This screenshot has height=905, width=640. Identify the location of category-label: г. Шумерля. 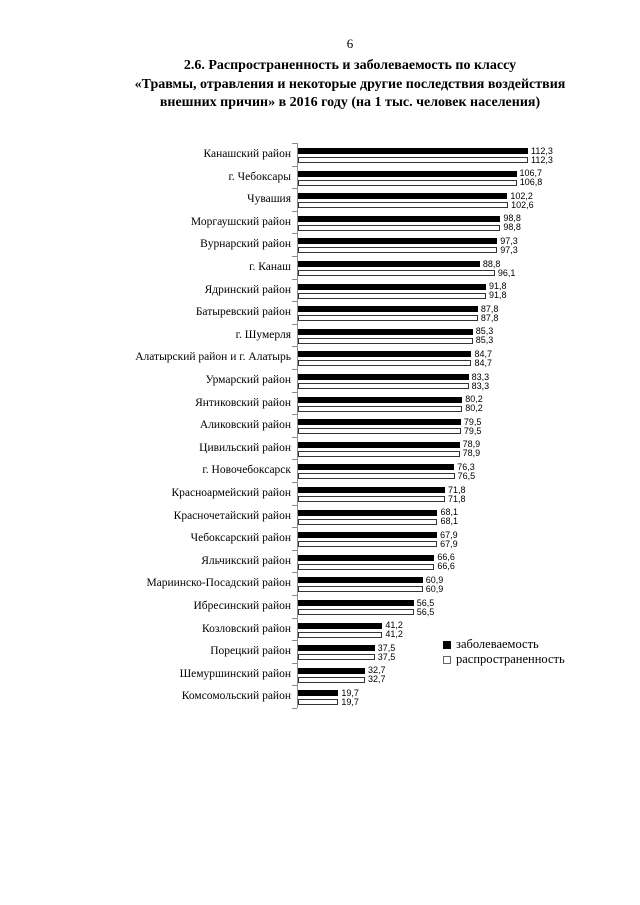
(263, 334).